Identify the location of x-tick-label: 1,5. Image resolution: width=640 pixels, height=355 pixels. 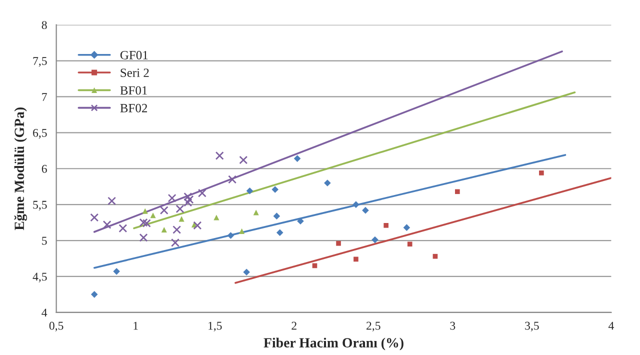
(215, 327).